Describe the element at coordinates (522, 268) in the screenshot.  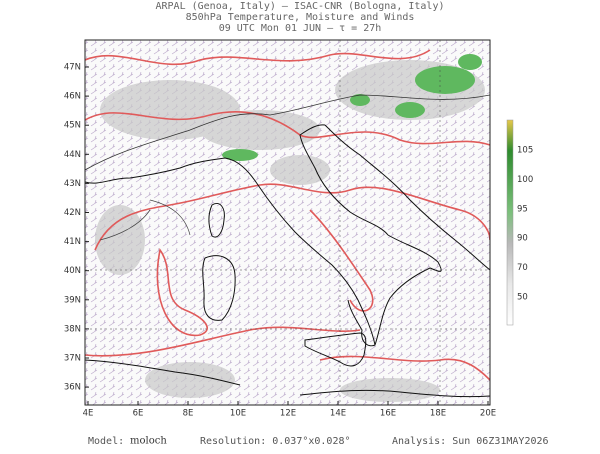
I see `colorbar-label: 70` at that location.